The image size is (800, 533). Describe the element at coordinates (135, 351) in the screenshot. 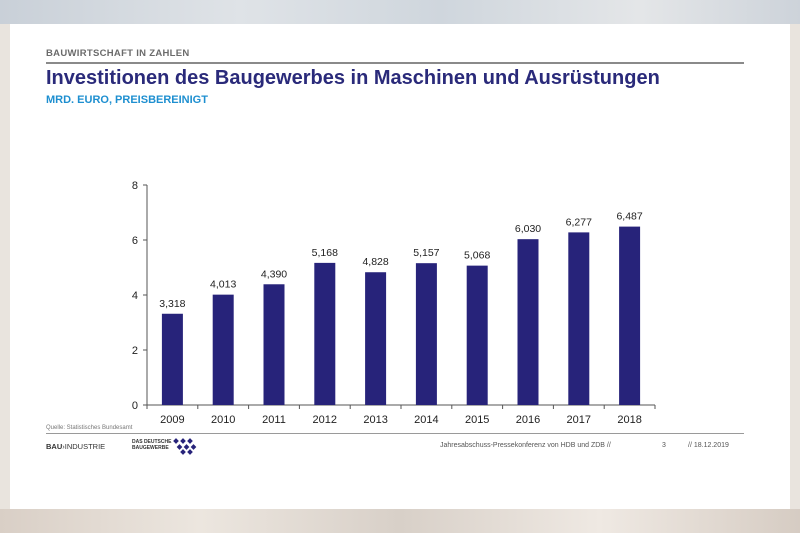

I see `y-tick-label: 2` at that location.